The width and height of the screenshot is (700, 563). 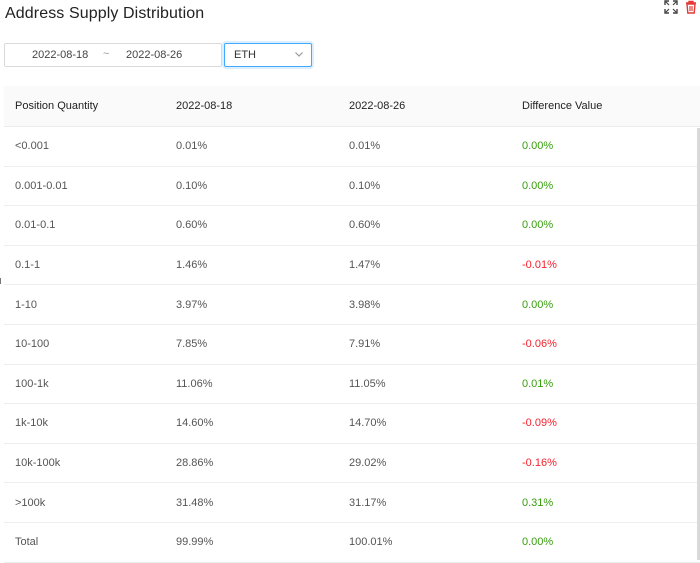 I want to click on end-value-cell: 0.01%, so click(x=365, y=146).